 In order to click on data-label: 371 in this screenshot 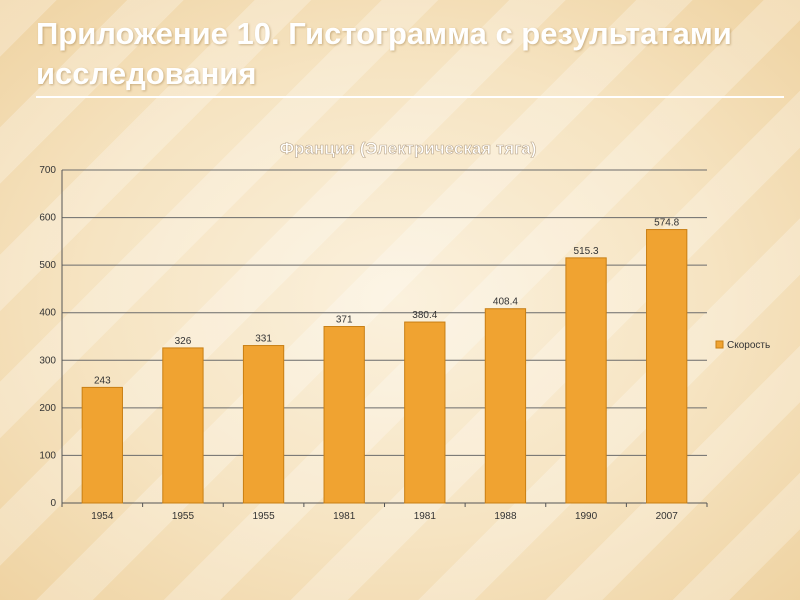, I will do `click(344, 320)`.